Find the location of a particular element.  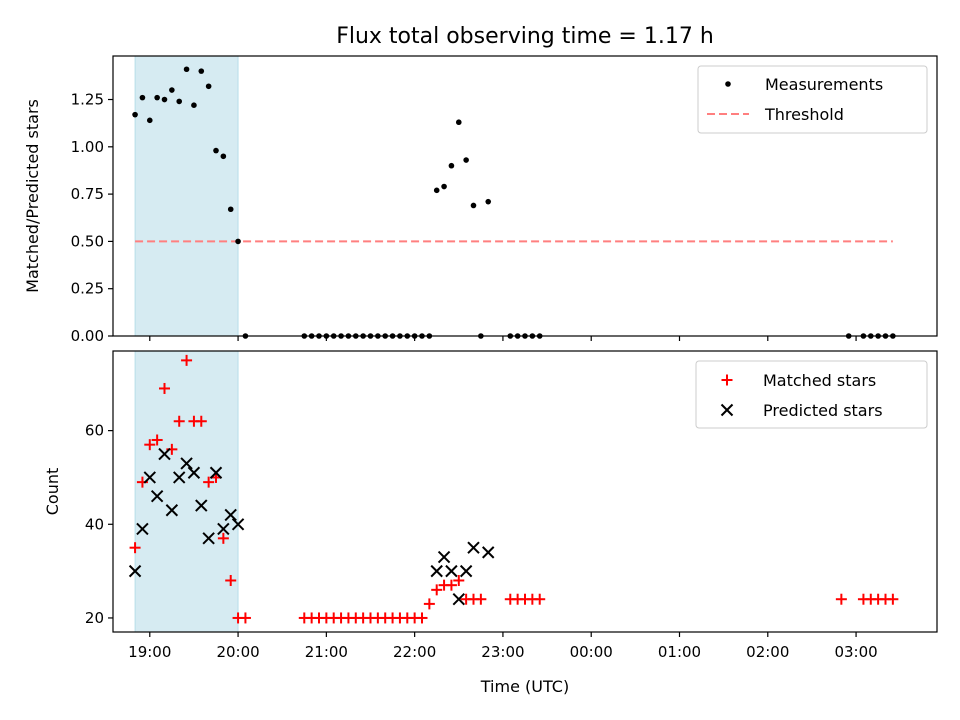

x-axis-label: Time (UTC) is located at coordinates (524, 686).